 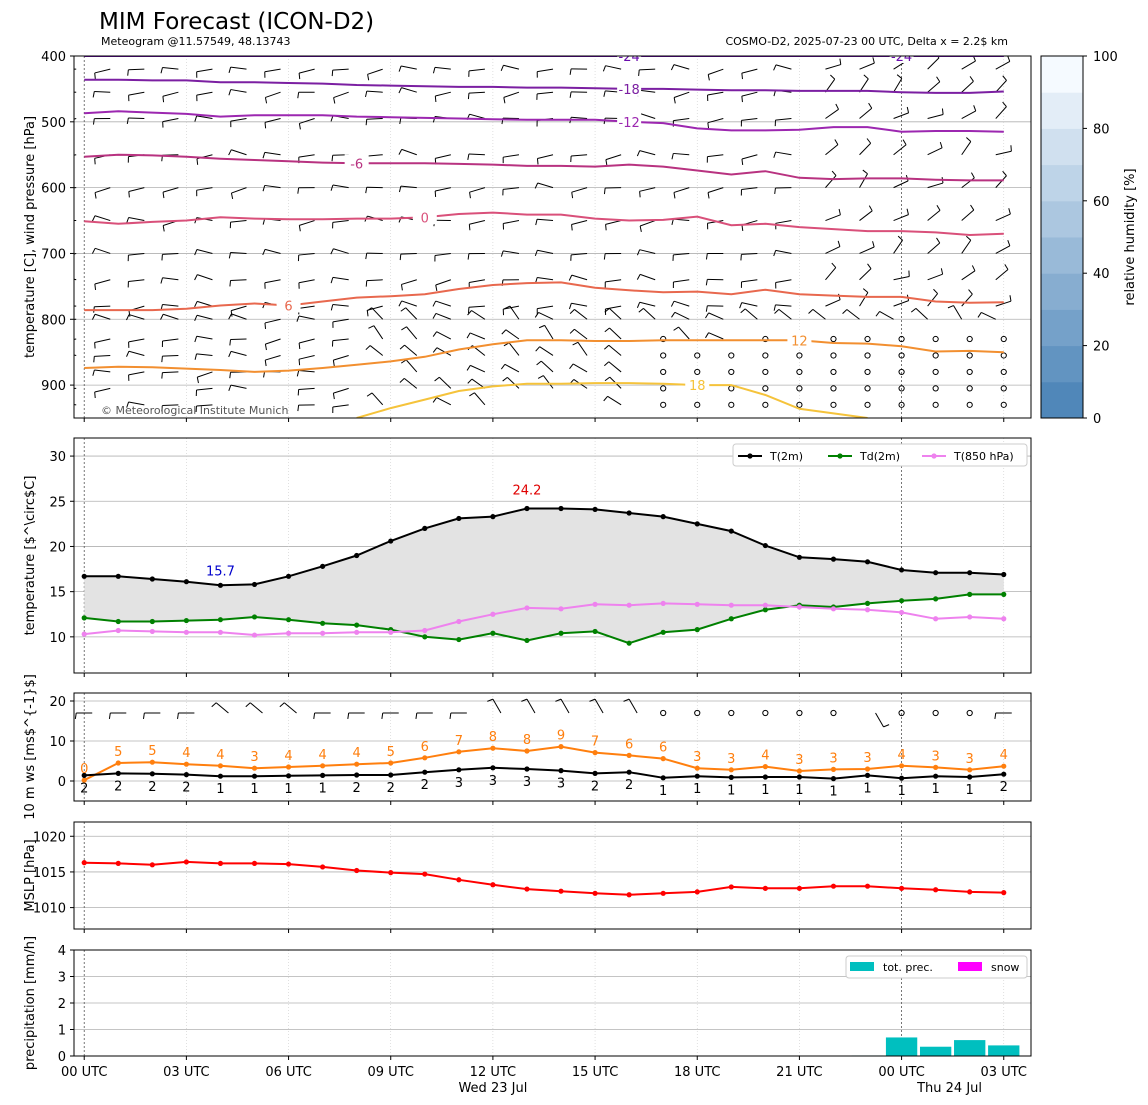 What do you see at coordinates (1062, 364) in the screenshot?
I see `humidity-color-step` at bounding box center [1062, 364].